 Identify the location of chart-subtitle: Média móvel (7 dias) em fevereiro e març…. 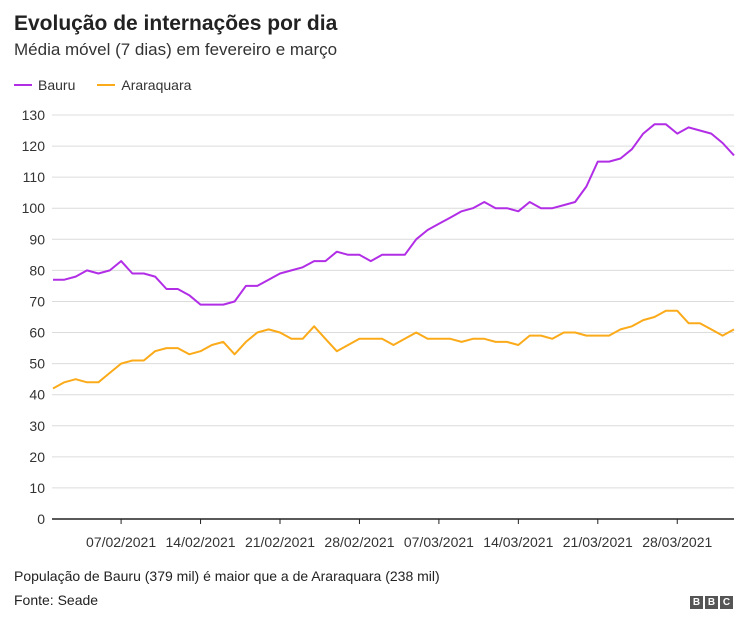
(176, 49).